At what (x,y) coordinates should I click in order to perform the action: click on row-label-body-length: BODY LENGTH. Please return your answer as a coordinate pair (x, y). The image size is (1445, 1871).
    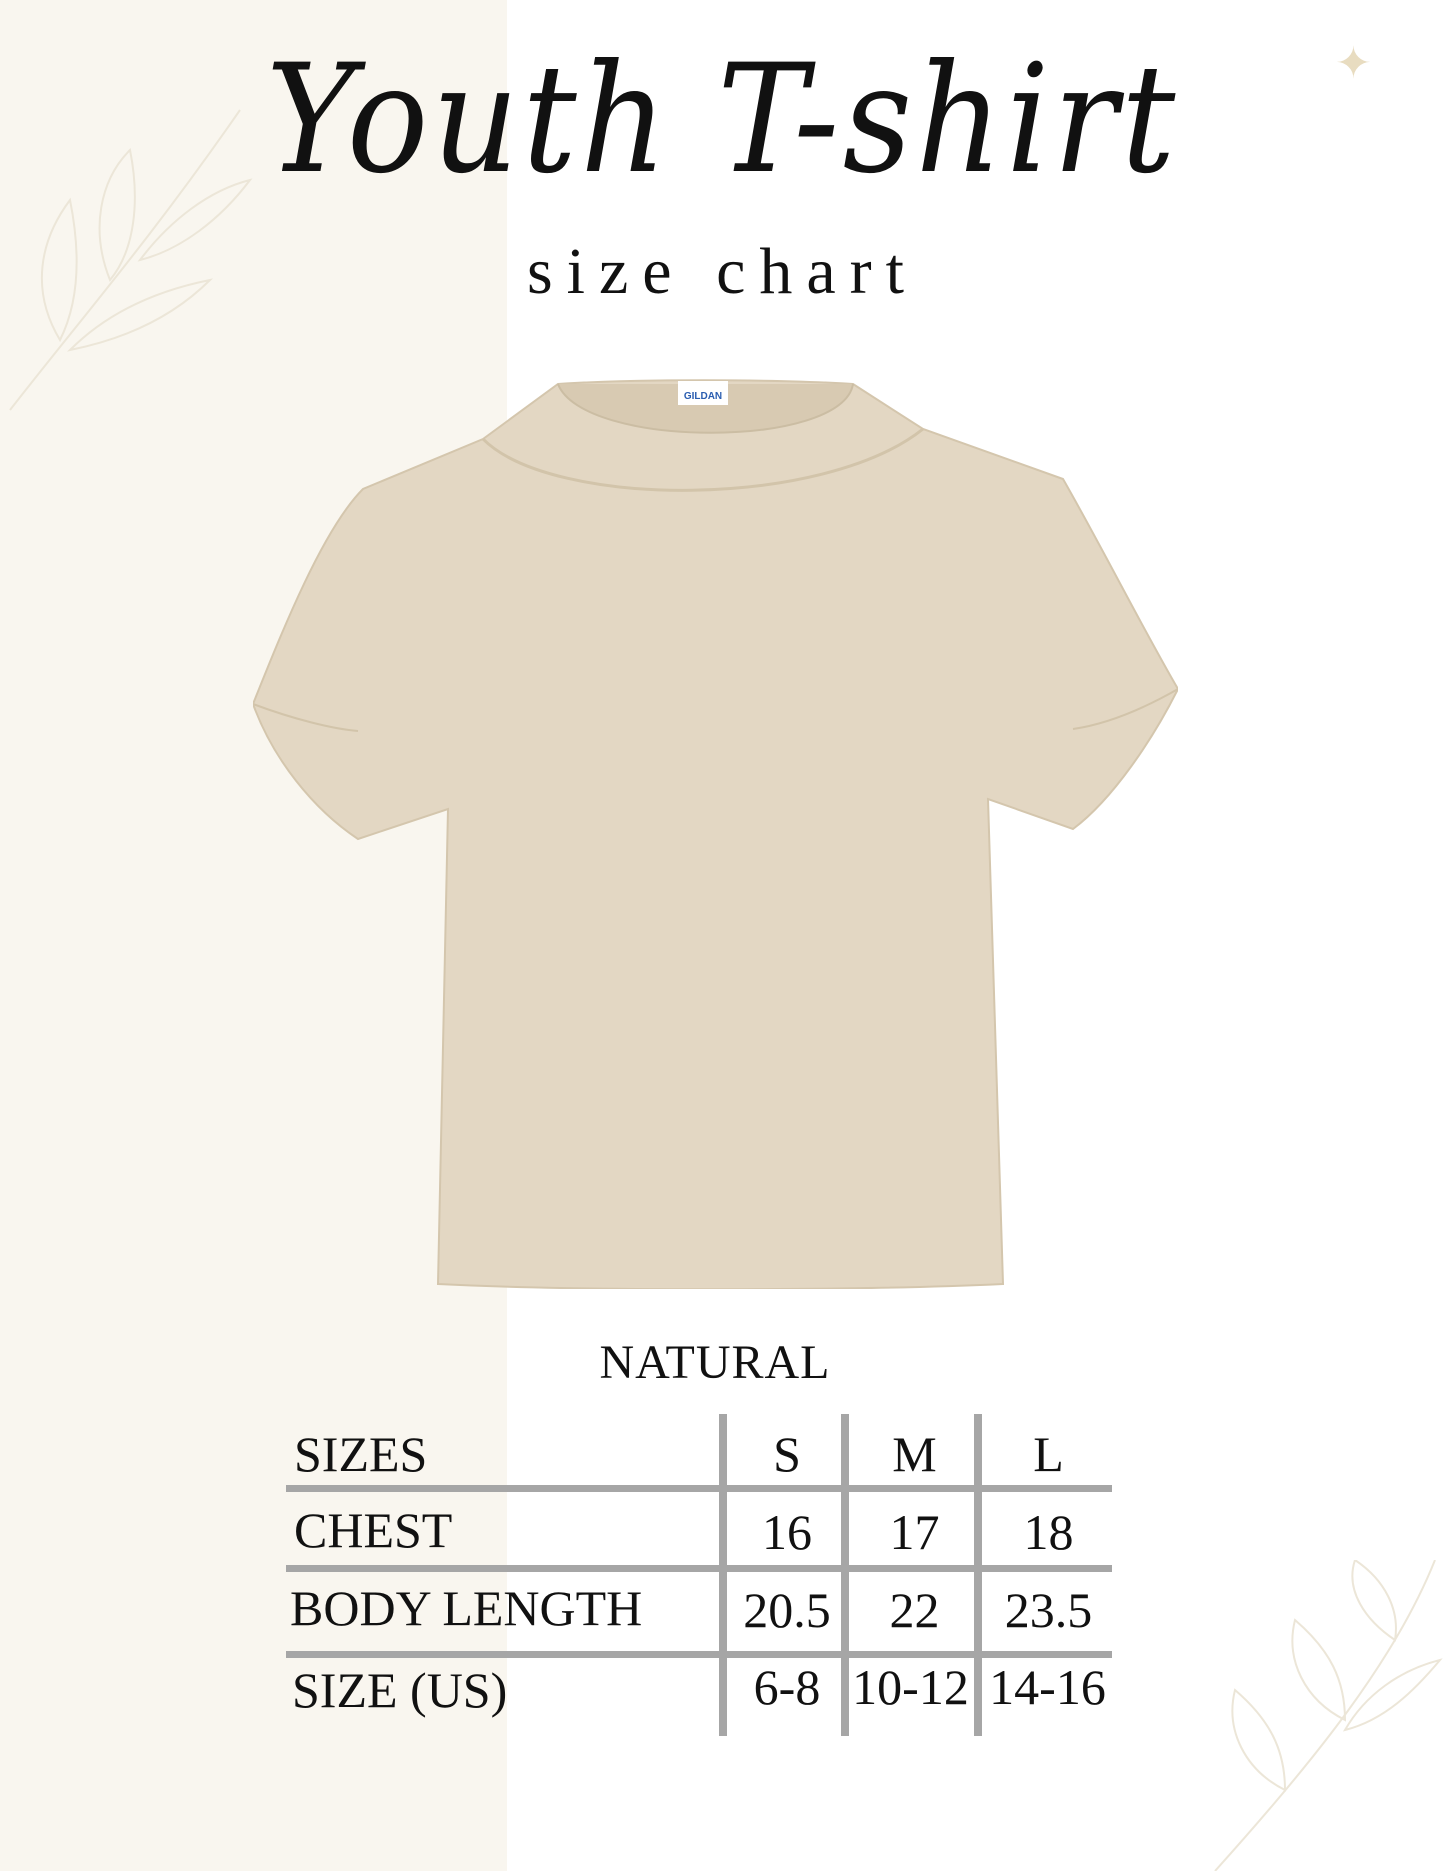
    Looking at the image, I should click on (466, 1608).